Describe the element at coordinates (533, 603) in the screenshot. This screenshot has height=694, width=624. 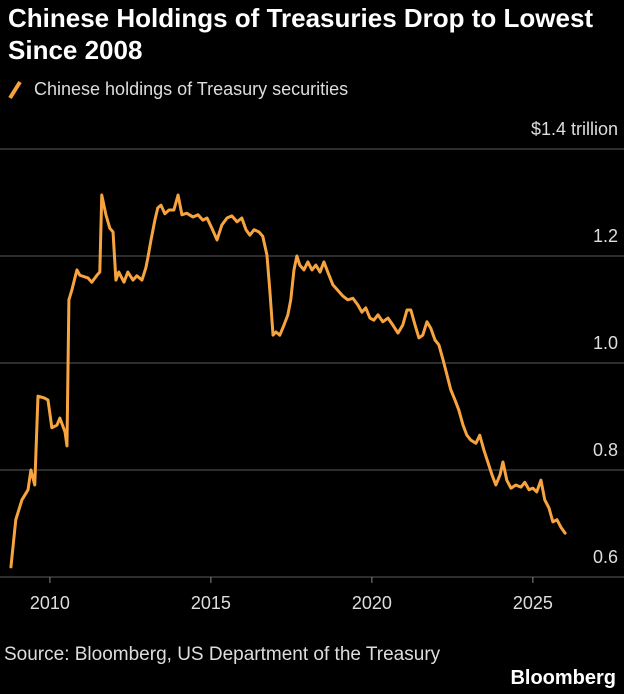
I see `x-tick-label: 2025` at that location.